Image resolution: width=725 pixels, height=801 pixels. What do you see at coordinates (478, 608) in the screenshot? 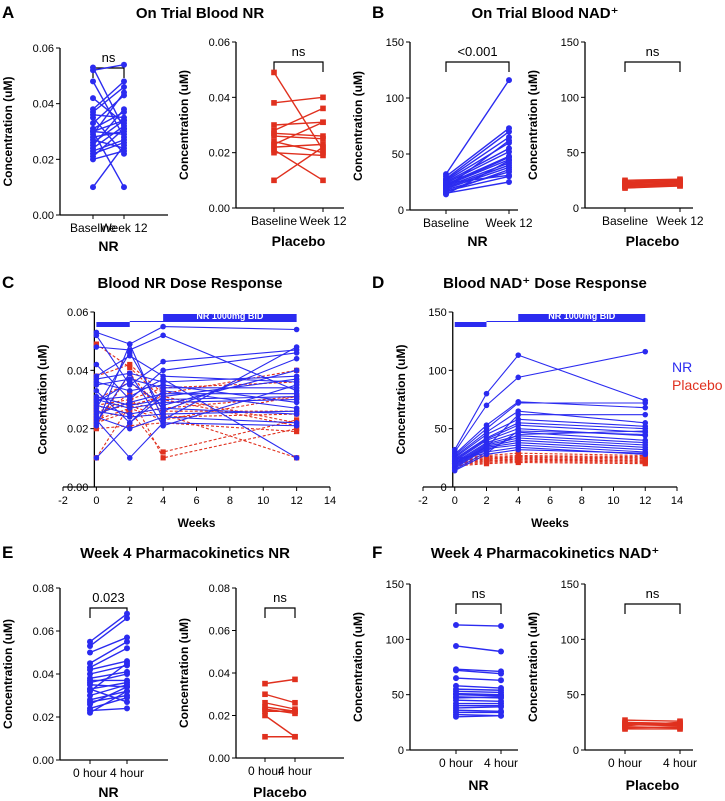
I see `significance-bracket` at bounding box center [478, 608].